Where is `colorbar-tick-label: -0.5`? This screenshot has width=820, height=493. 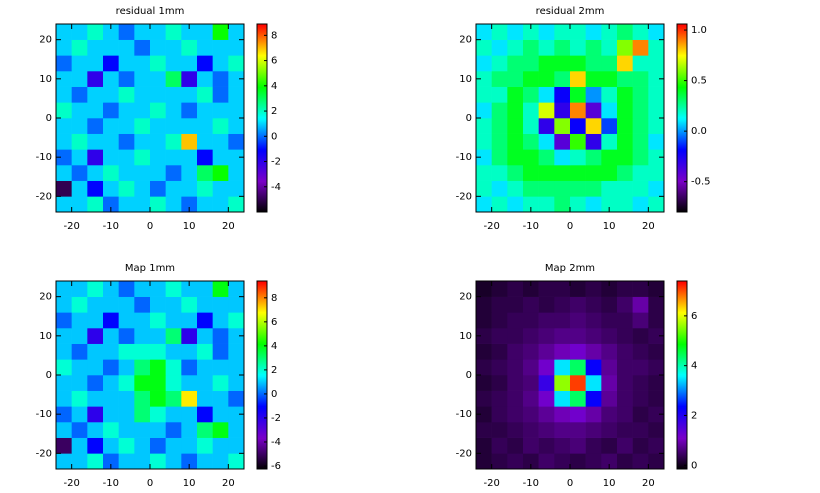
colorbar-tick-label: -0.5 is located at coordinates (701, 182).